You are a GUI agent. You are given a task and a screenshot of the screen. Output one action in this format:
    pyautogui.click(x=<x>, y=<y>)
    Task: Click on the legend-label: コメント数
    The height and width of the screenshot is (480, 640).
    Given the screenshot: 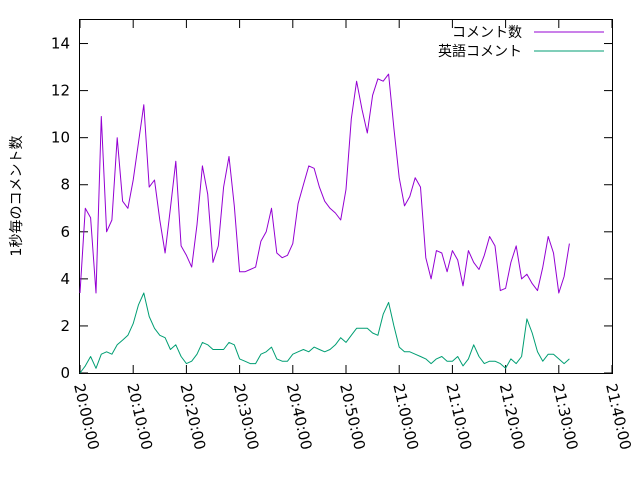 What is the action you would take?
    pyautogui.click(x=487, y=33)
    